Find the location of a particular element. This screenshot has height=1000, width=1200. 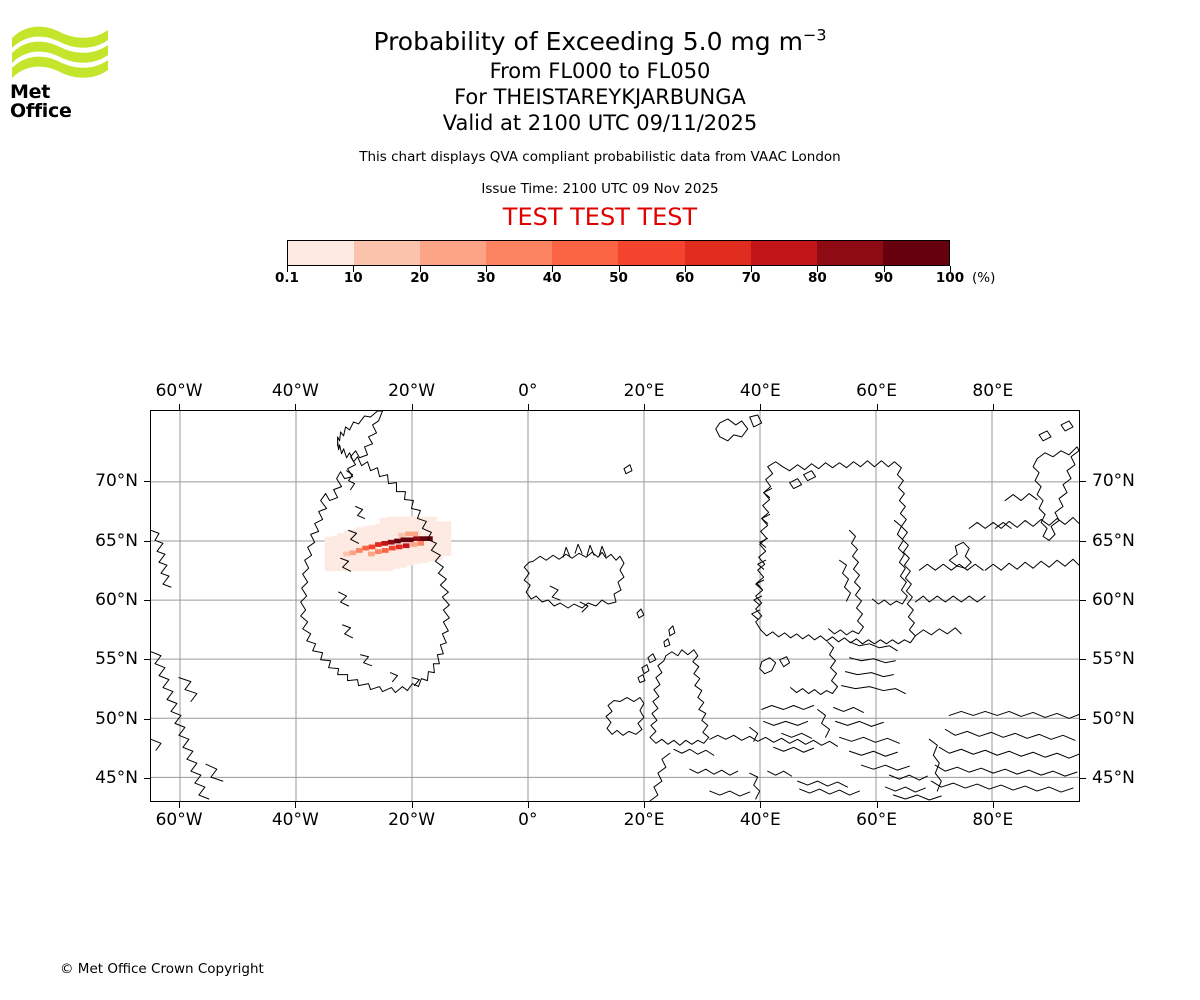

axis-label-lon-top-0: 60°W is located at coordinates (179, 391).